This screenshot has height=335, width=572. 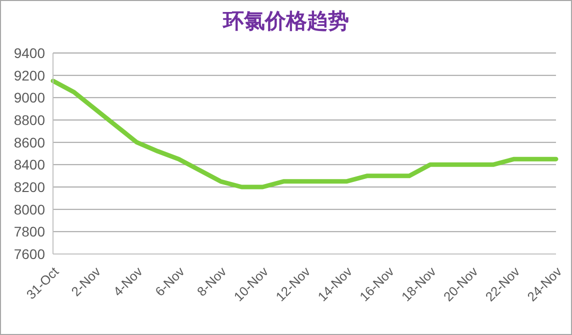 I want to click on y-tick-label: 8400, so click(x=30, y=164).